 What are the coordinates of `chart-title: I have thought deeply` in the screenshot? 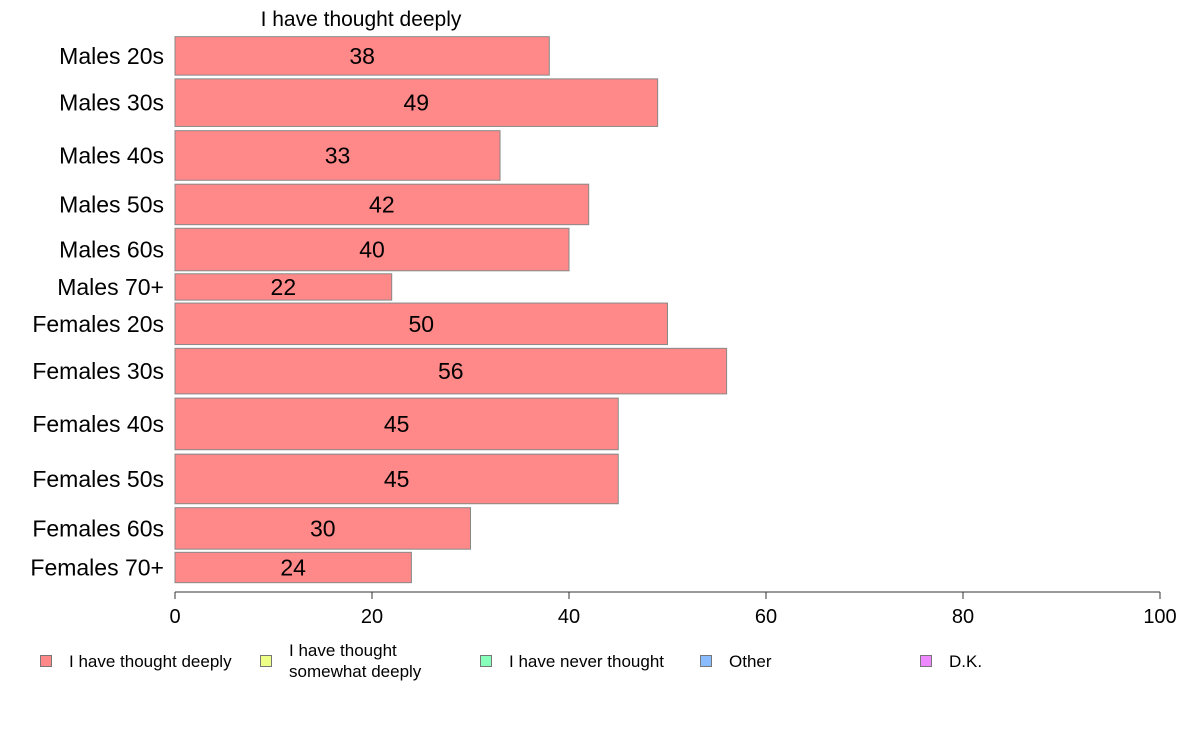 It's located at (361, 19).